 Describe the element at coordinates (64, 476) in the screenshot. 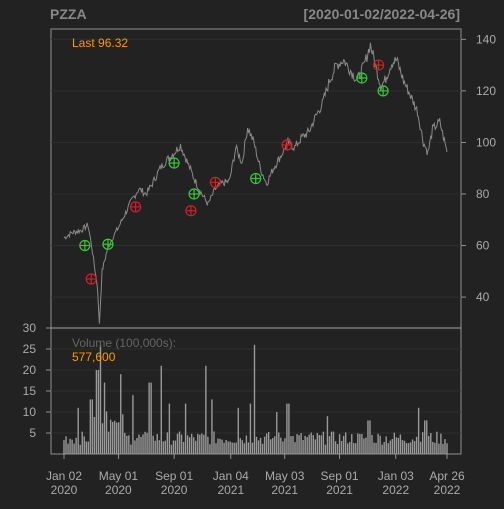

I see `date-axis-tick-label: Jan 02` at that location.